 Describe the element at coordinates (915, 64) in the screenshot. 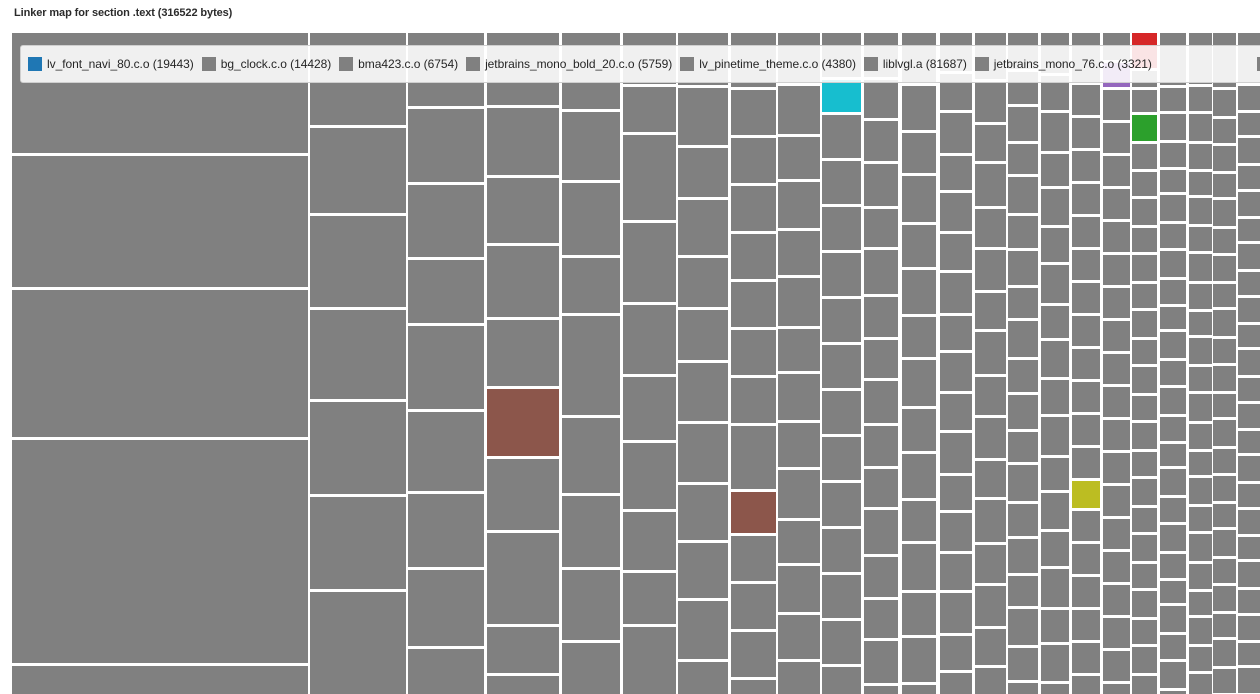

I see `legend-item: liblvgl.a (81687)` at that location.